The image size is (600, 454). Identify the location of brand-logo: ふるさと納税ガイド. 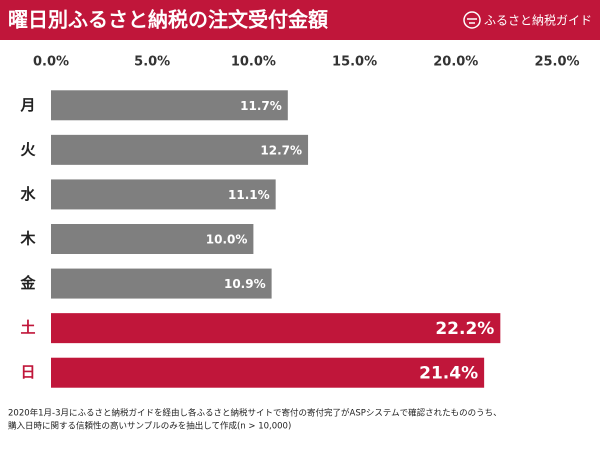
(527, 20).